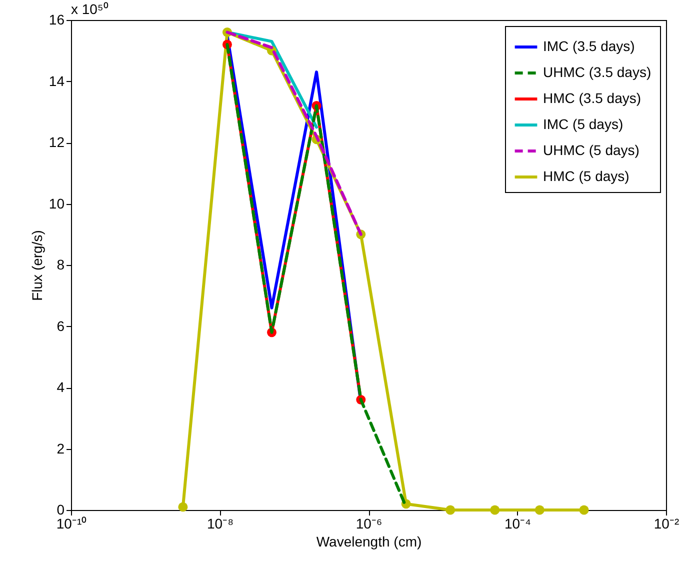 The width and height of the screenshot is (688, 574). What do you see at coordinates (56, 203) in the screenshot?
I see `y-tick-label: 10` at bounding box center [56, 203].